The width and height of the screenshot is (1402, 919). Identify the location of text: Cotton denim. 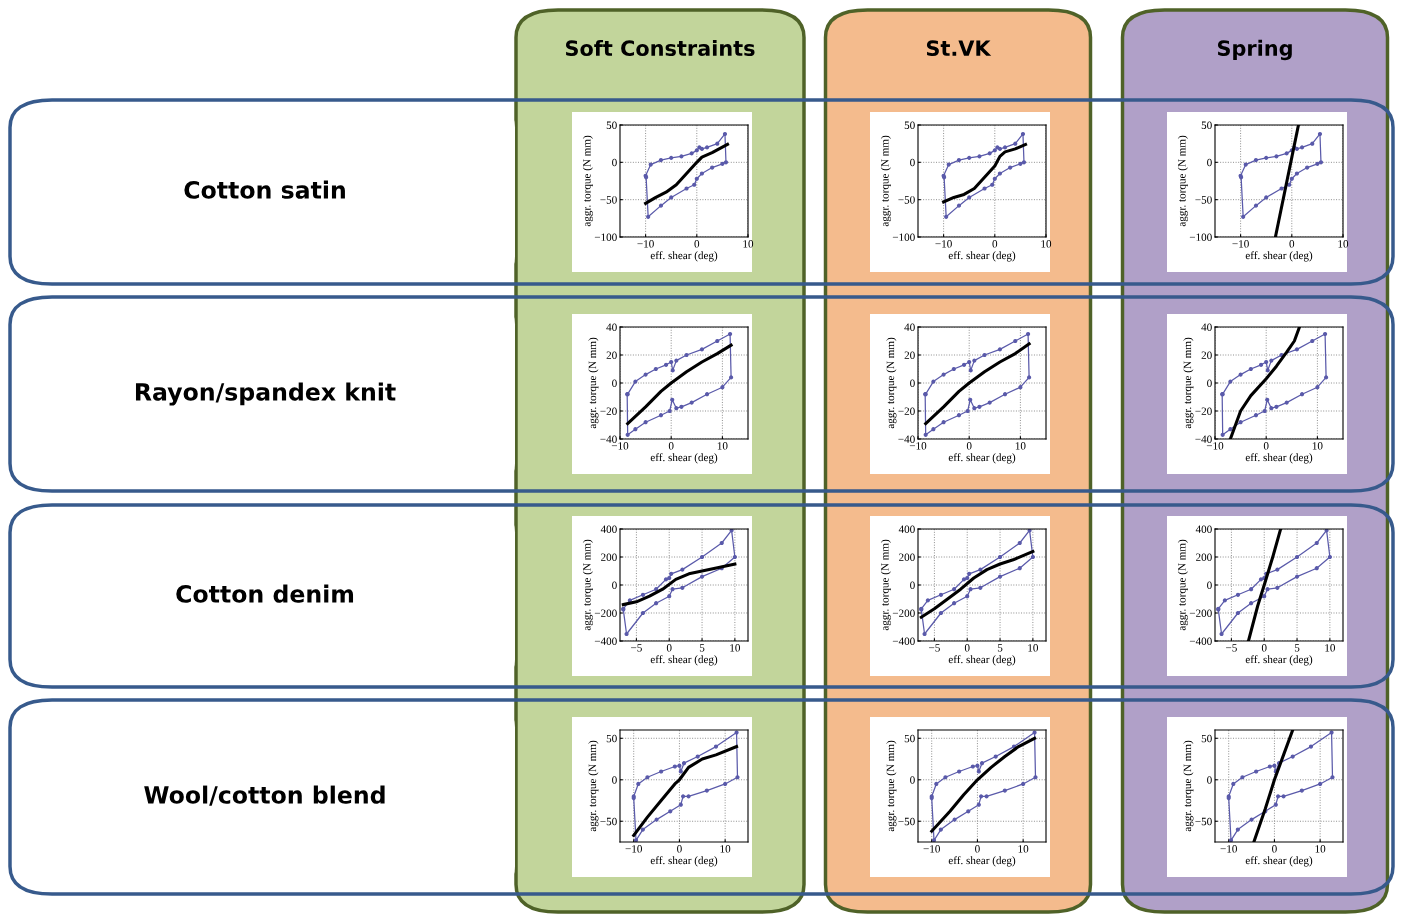
(265, 593).